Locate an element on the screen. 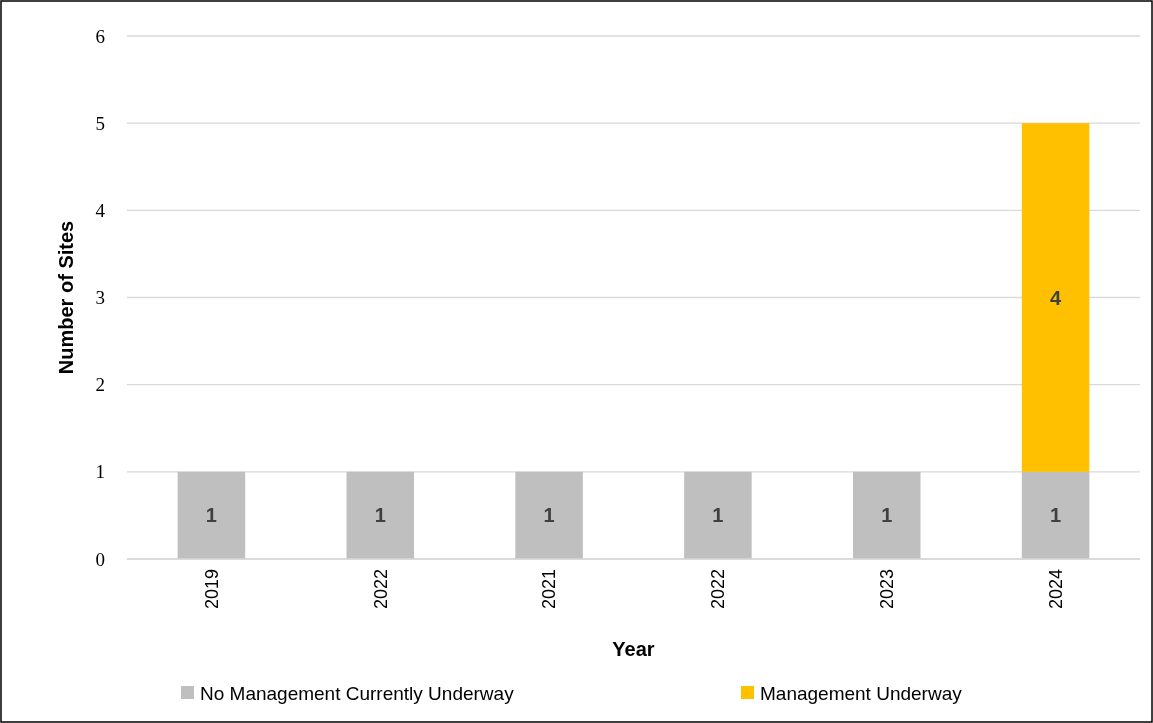  y-tick-label: 0 is located at coordinates (100, 559).